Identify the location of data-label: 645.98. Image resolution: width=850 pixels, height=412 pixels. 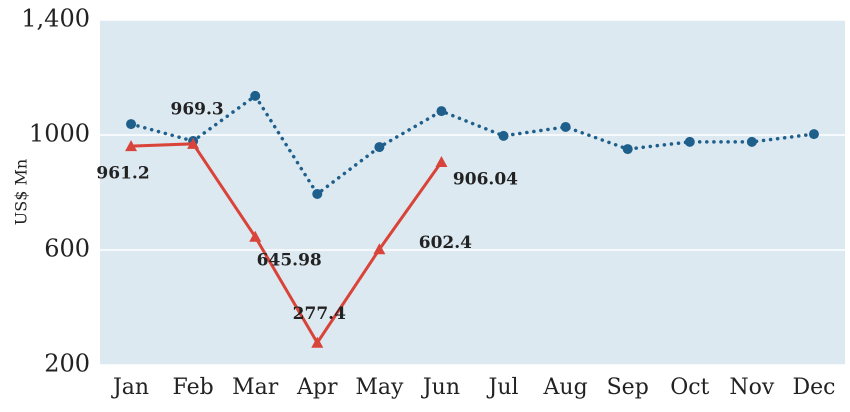
(289, 260).